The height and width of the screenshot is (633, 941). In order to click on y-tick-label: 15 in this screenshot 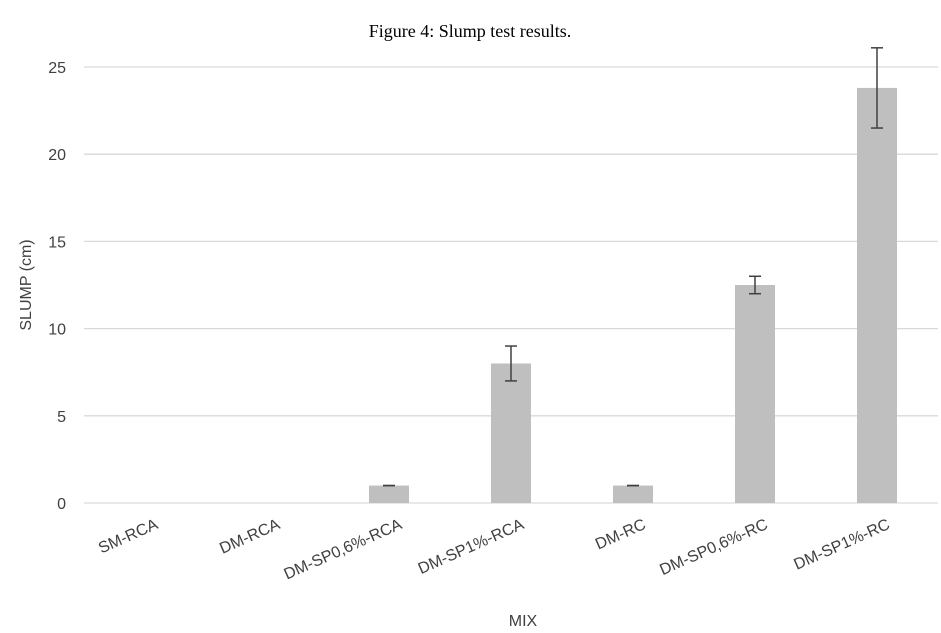, I will do `click(57, 242)`.